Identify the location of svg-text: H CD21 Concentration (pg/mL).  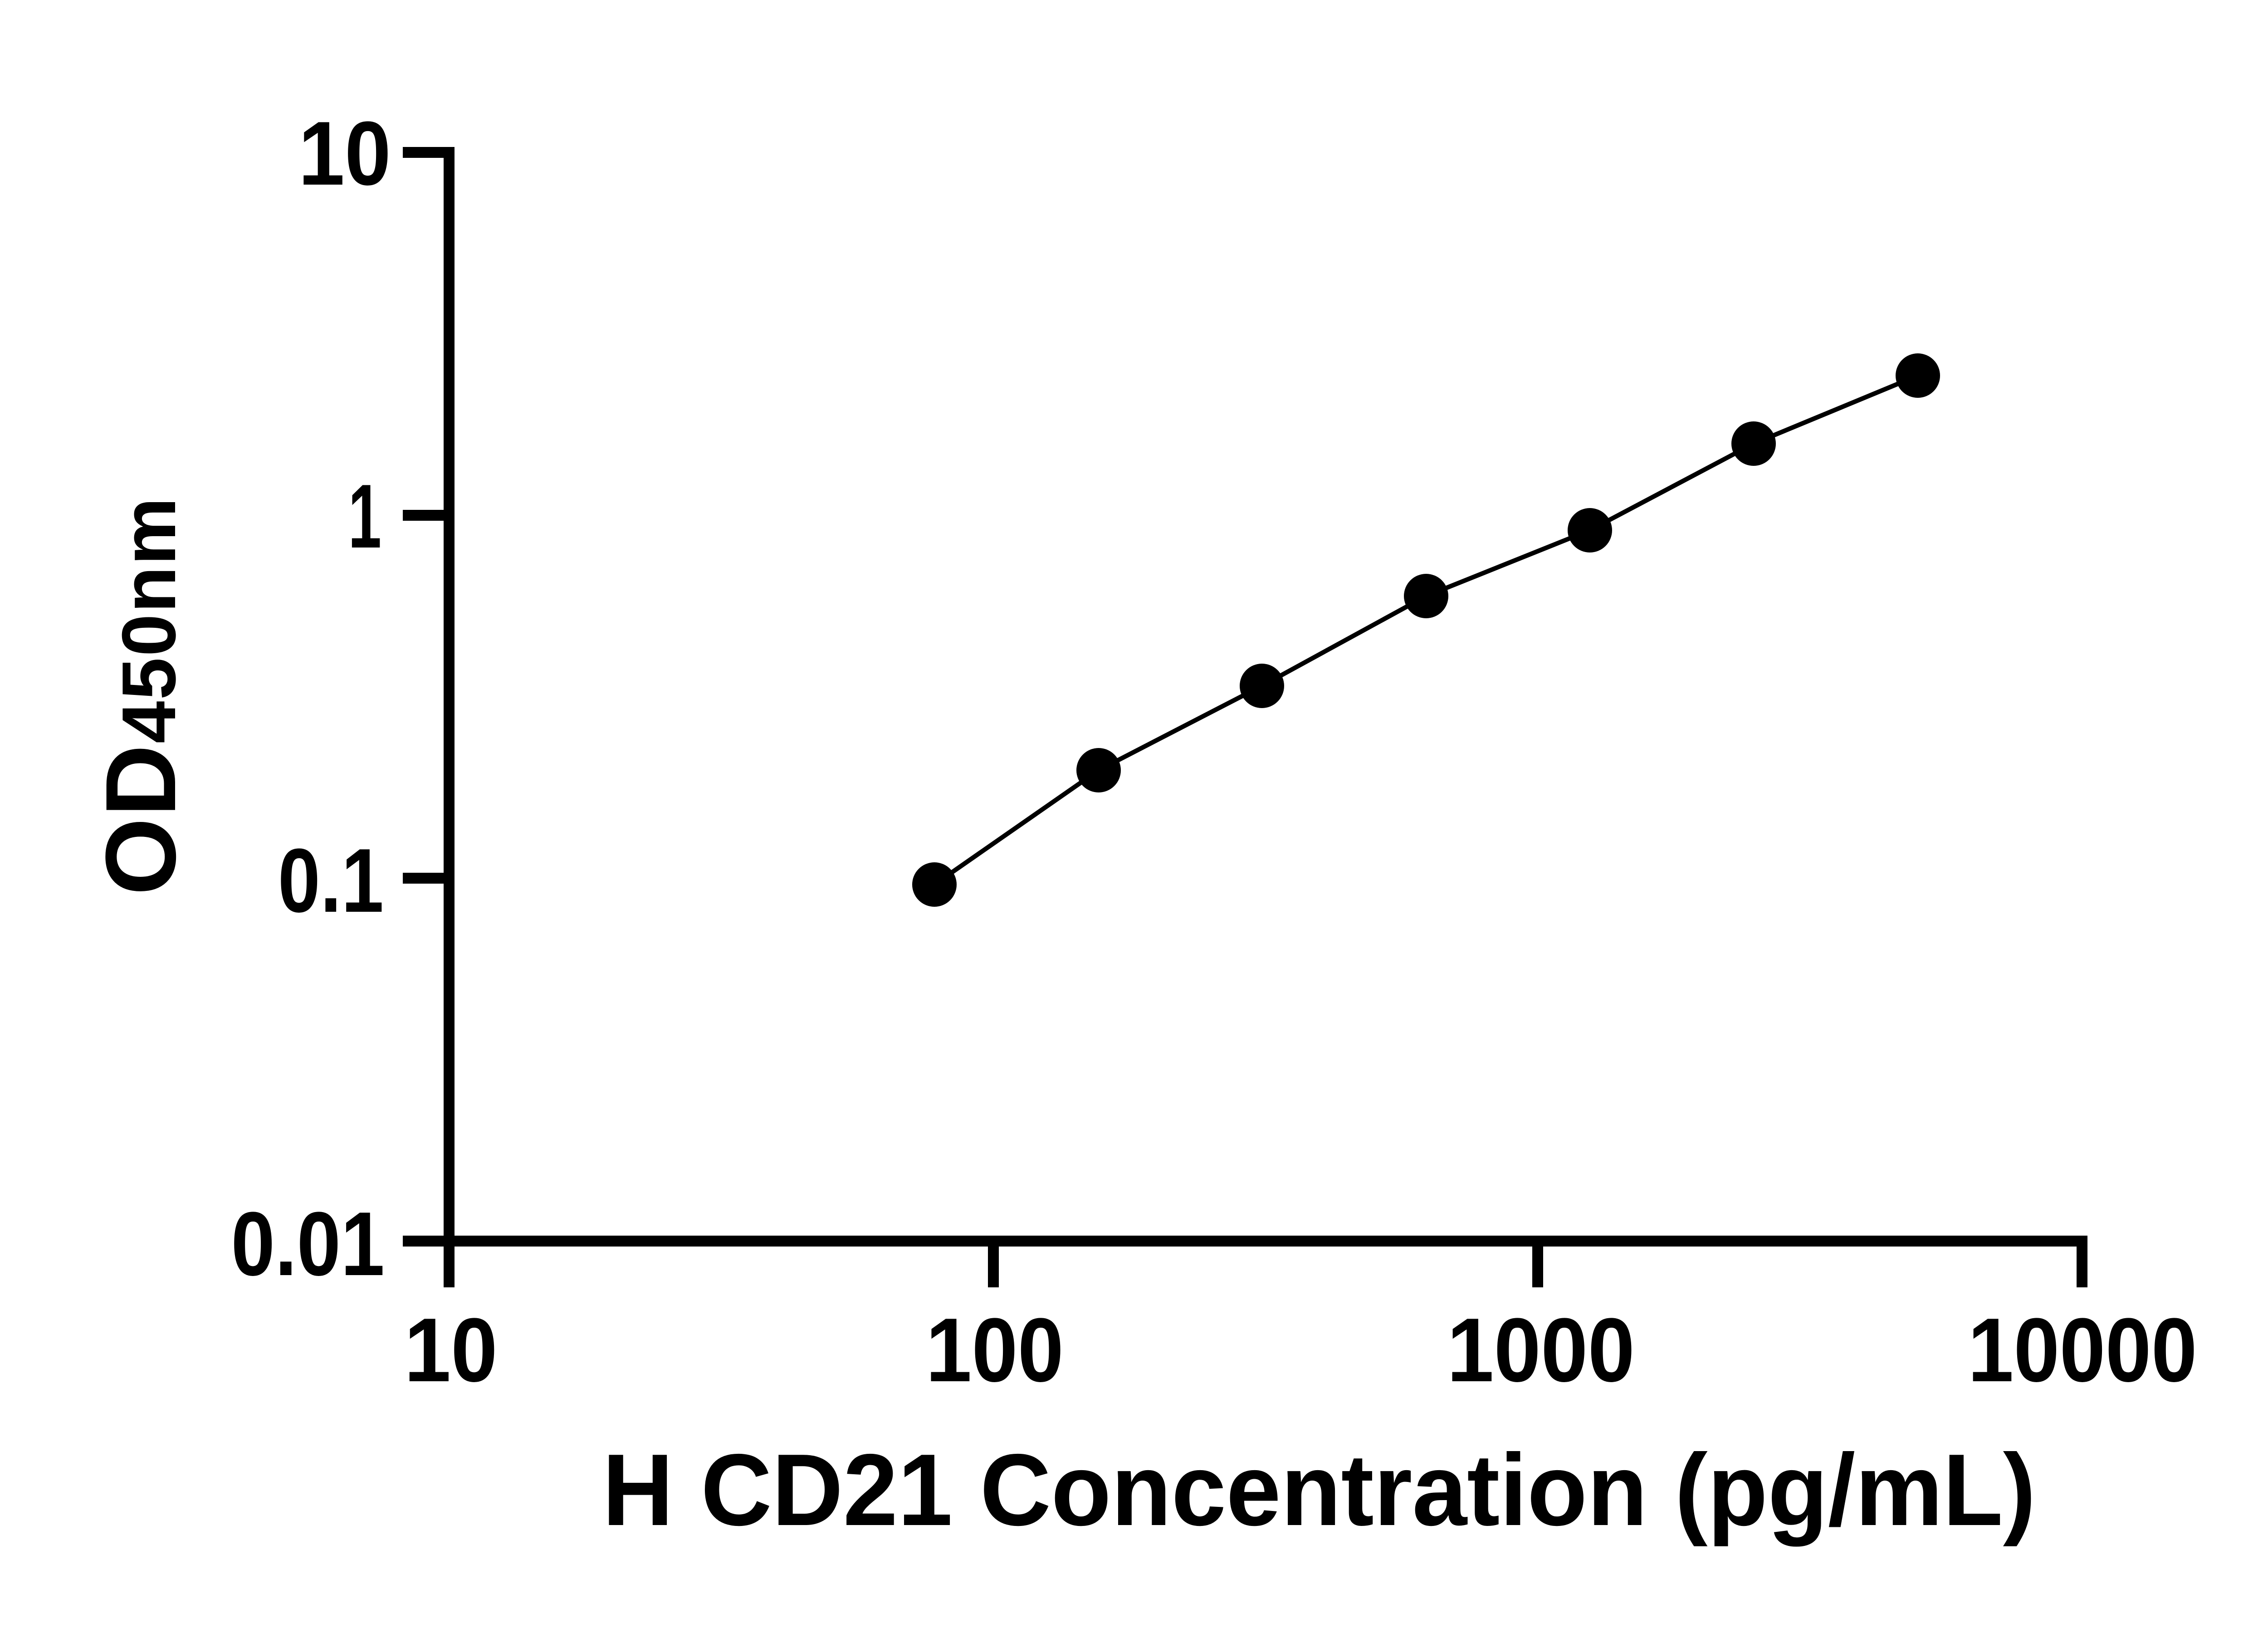
(1319, 1489).